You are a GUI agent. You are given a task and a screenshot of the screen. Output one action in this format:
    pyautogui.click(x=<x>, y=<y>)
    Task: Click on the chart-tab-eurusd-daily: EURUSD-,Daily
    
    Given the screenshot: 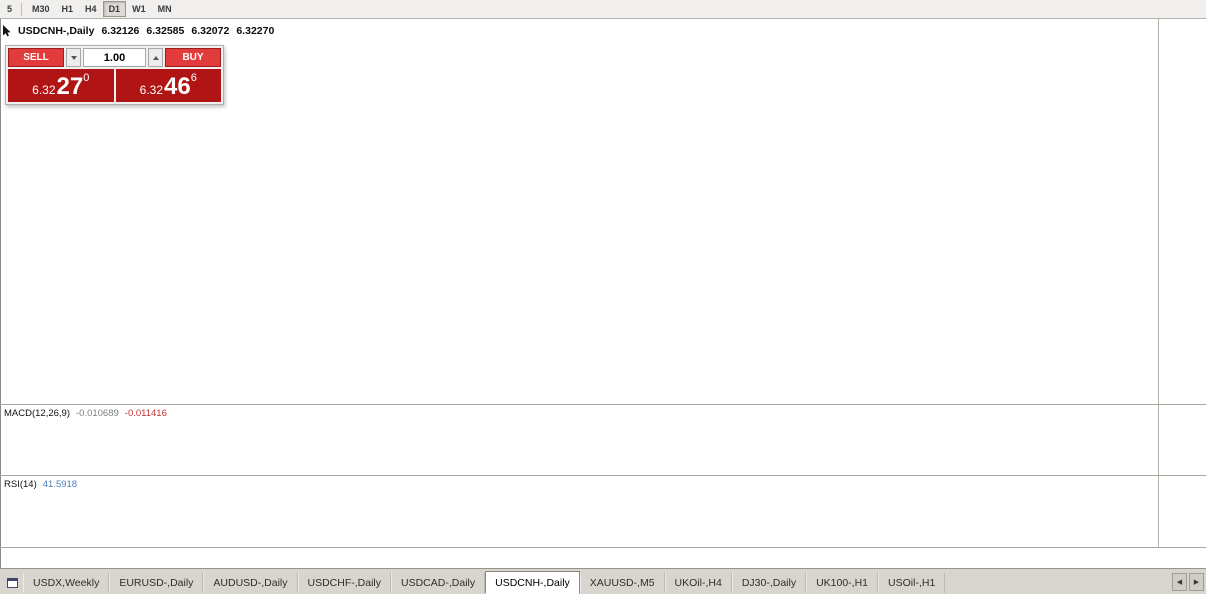 What is the action you would take?
    pyautogui.click(x=156, y=583)
    